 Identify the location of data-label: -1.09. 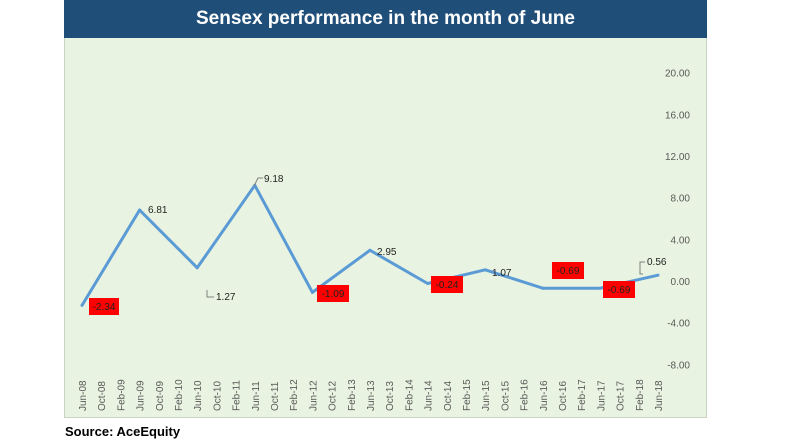
(333, 294).